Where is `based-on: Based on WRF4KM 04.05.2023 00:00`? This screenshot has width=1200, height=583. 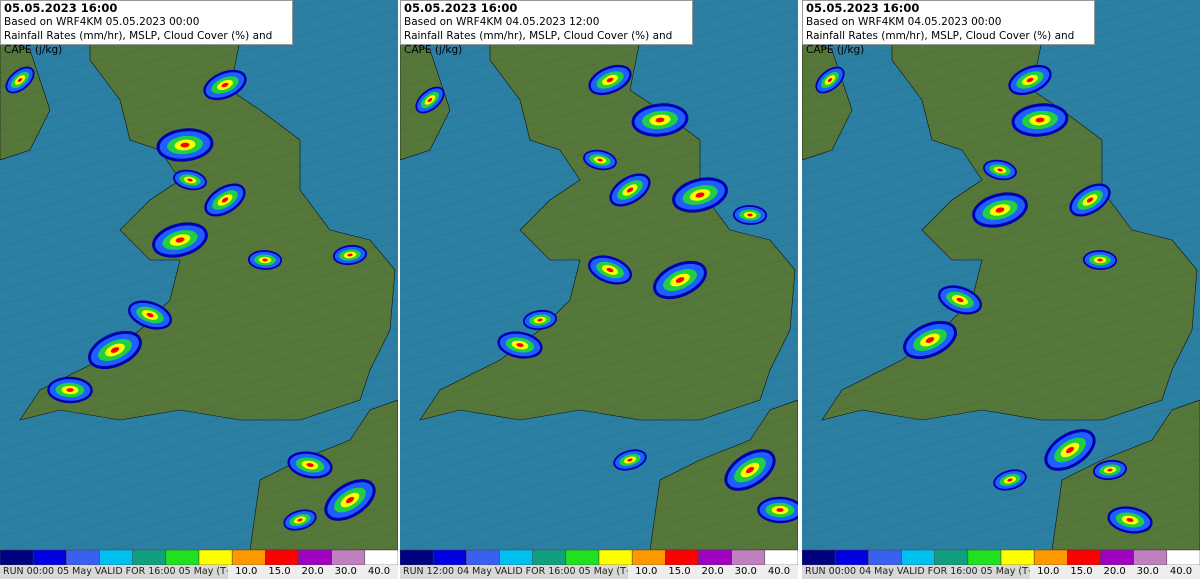 based-on: Based on WRF4KM 04.05.2023 00:00 is located at coordinates (904, 22).